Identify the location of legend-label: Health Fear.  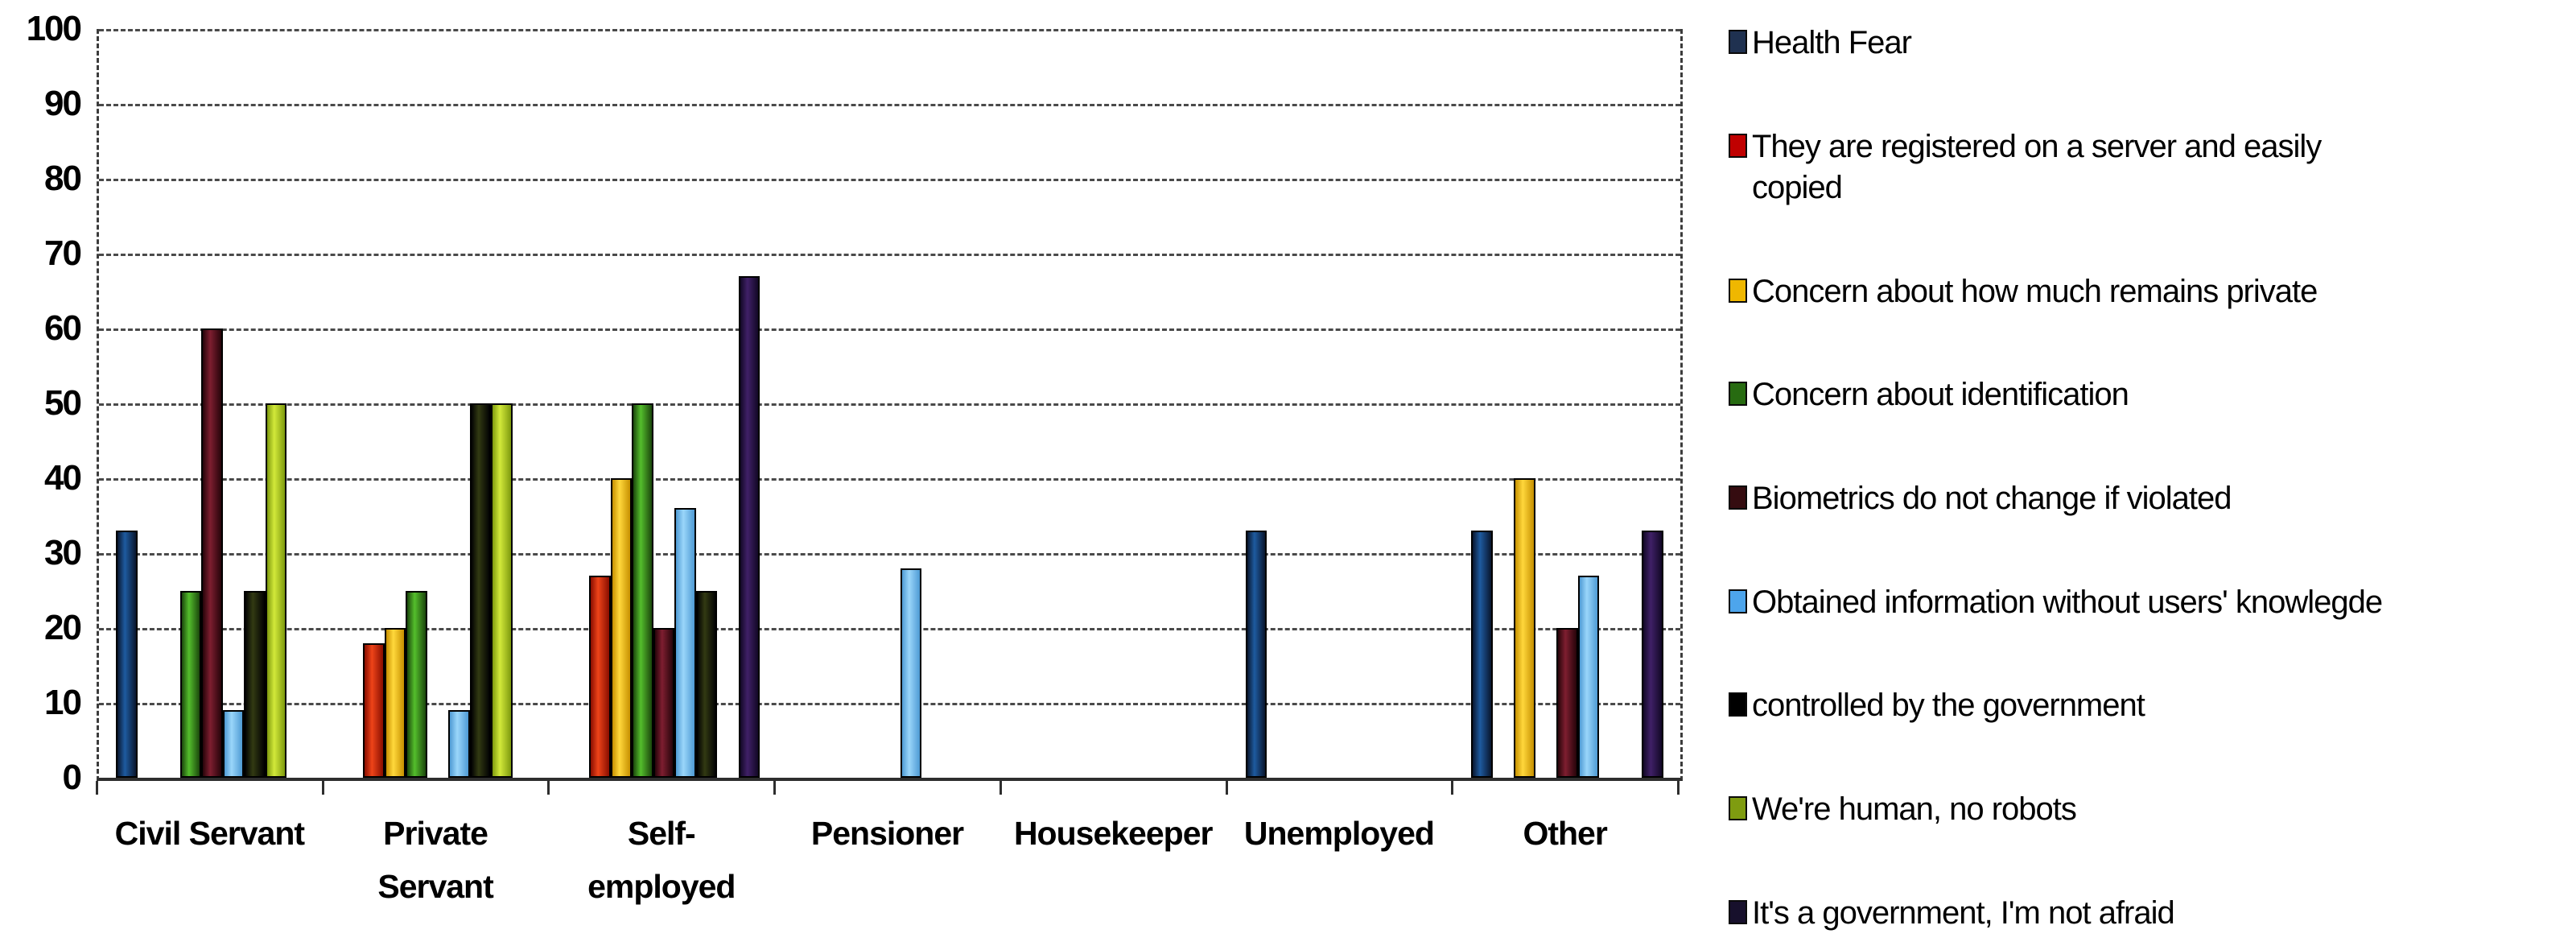
(1832, 42).